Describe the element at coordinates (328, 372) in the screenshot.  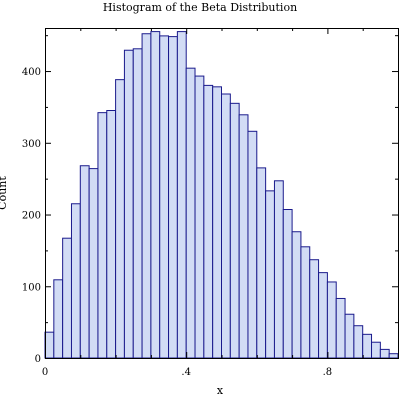
I see `x-tick-label: .8` at that location.